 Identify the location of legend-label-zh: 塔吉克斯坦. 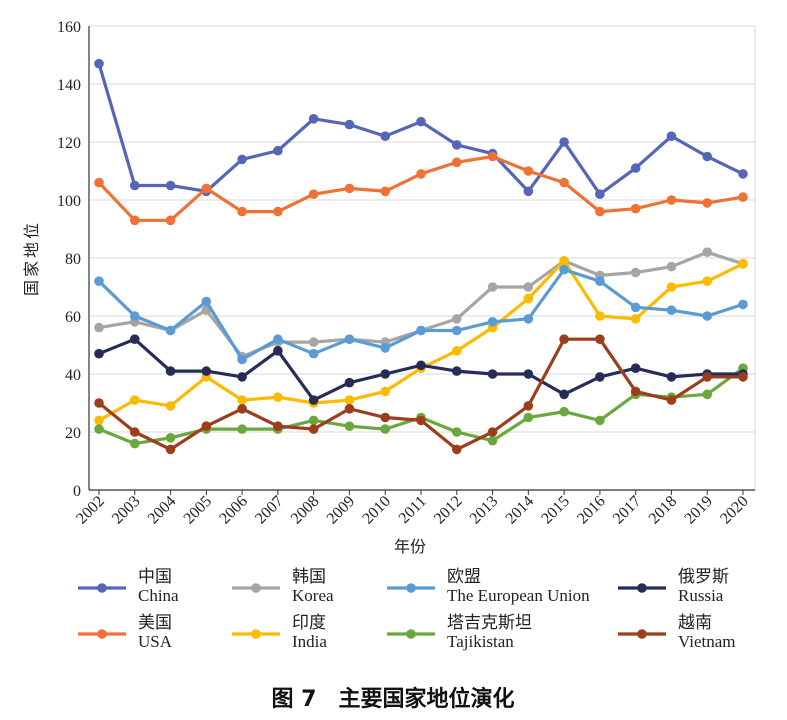
(489, 622).